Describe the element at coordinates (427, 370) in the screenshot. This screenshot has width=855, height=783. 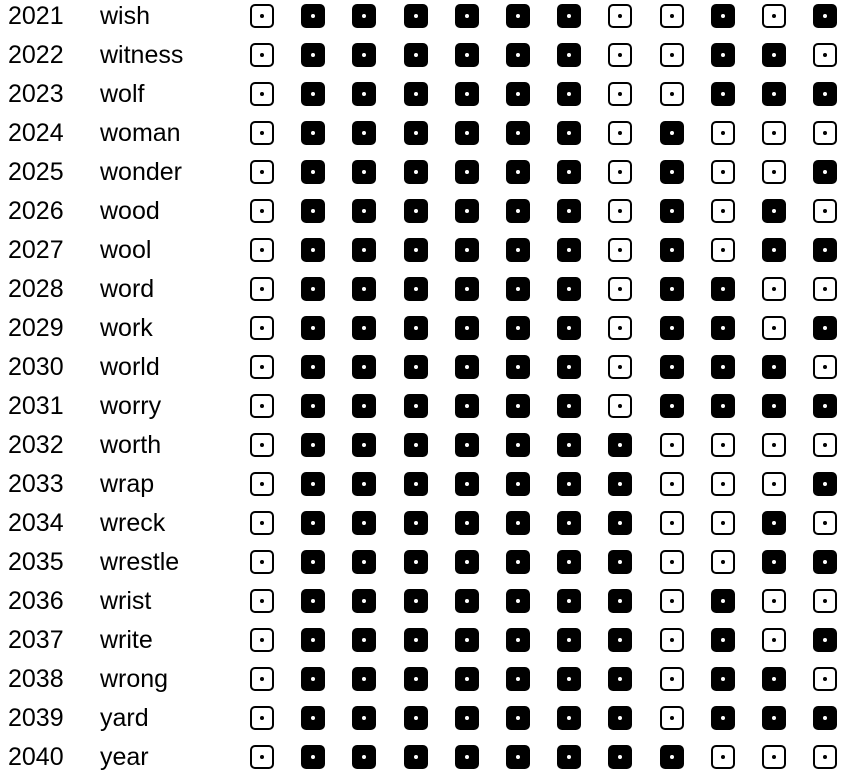
I see `table-row: 2030 world` at that location.